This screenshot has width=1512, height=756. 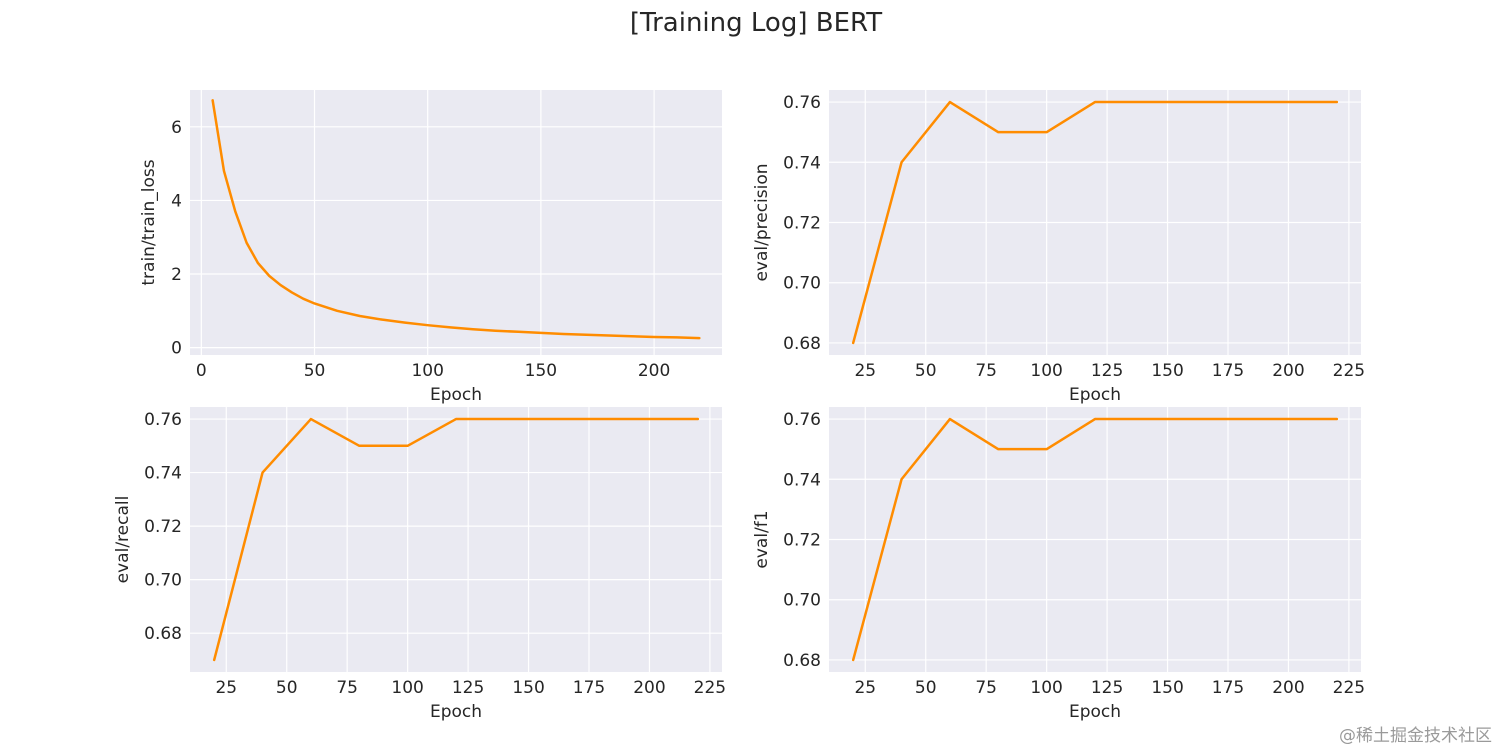 What do you see at coordinates (176, 275) in the screenshot?
I see `y-tick-label: 2` at bounding box center [176, 275].